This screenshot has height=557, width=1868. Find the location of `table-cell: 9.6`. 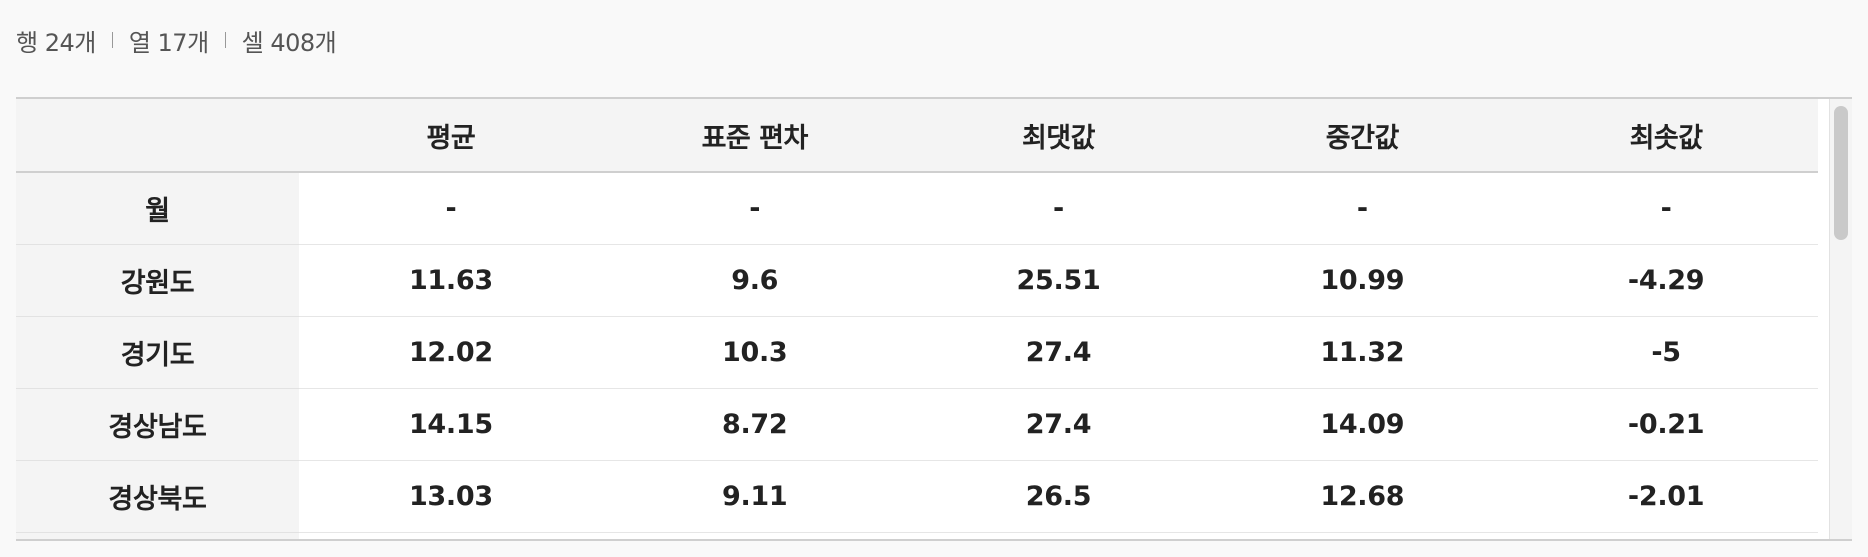

table-cell: 9.6 is located at coordinates (754, 280).